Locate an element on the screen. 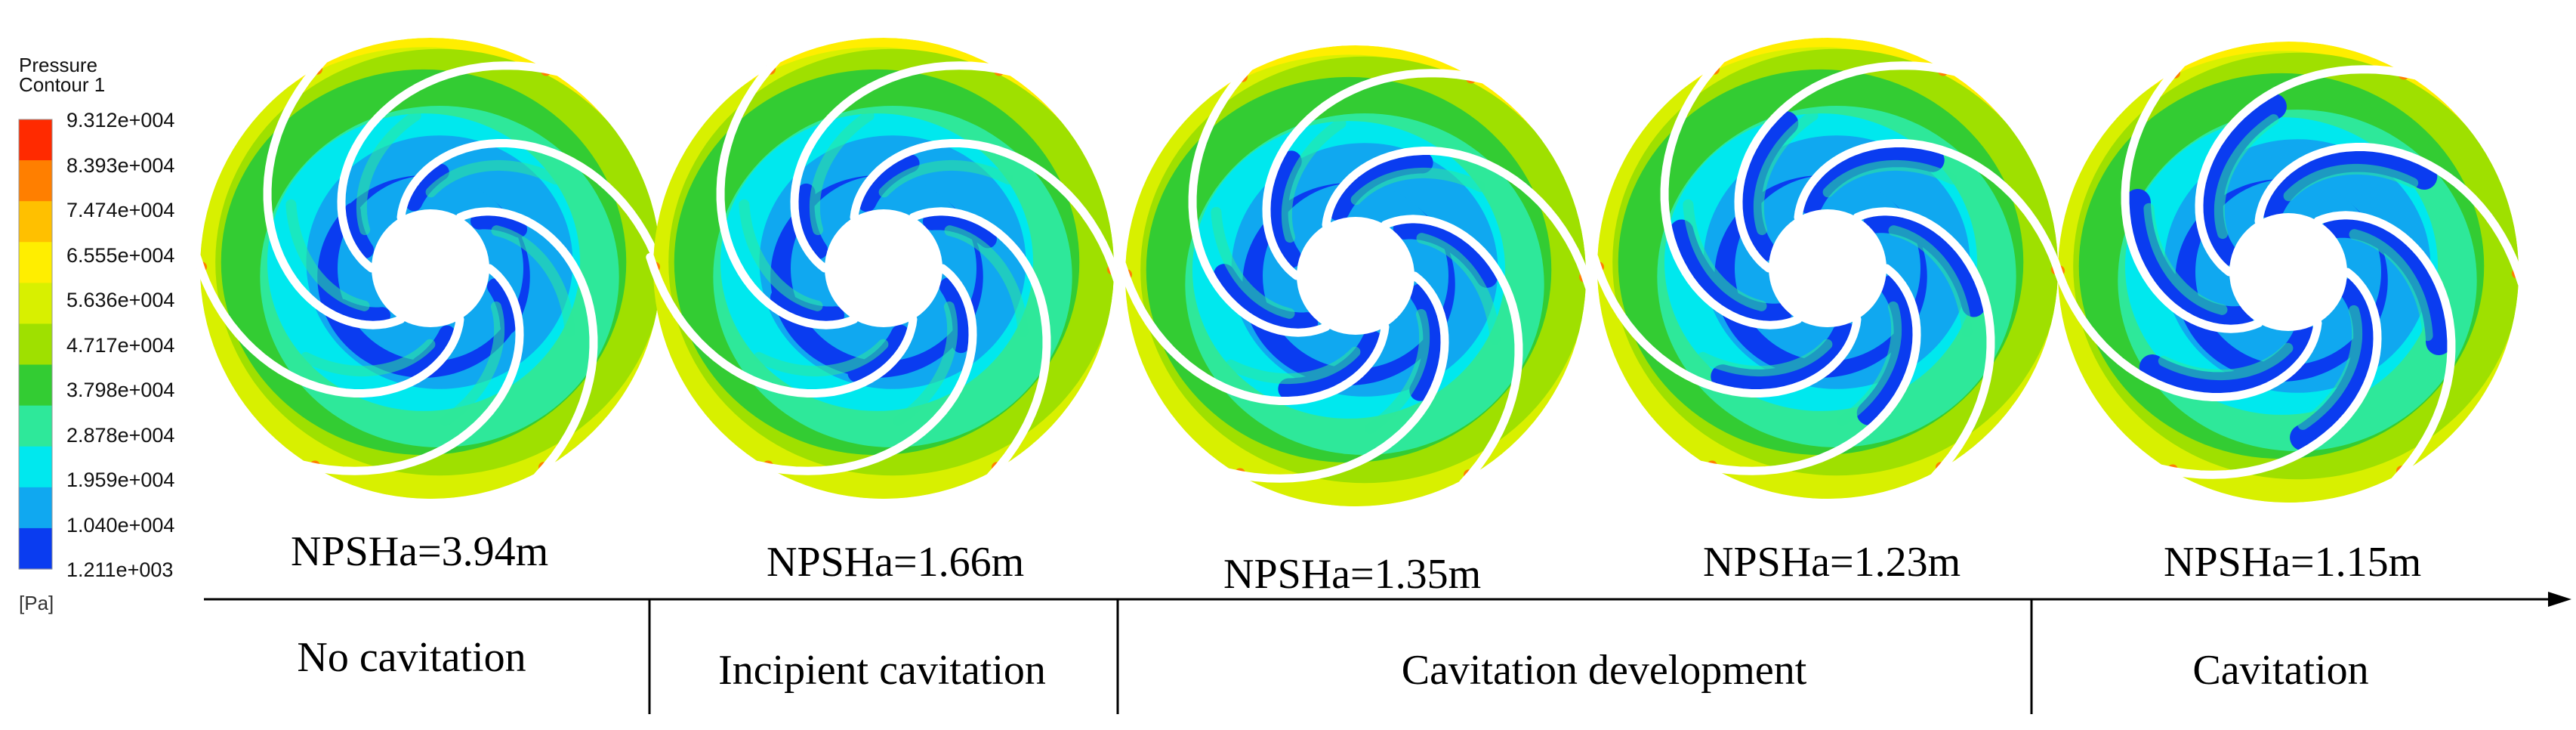  stage-label-cavitation: Cavitation is located at coordinates (2280, 670).